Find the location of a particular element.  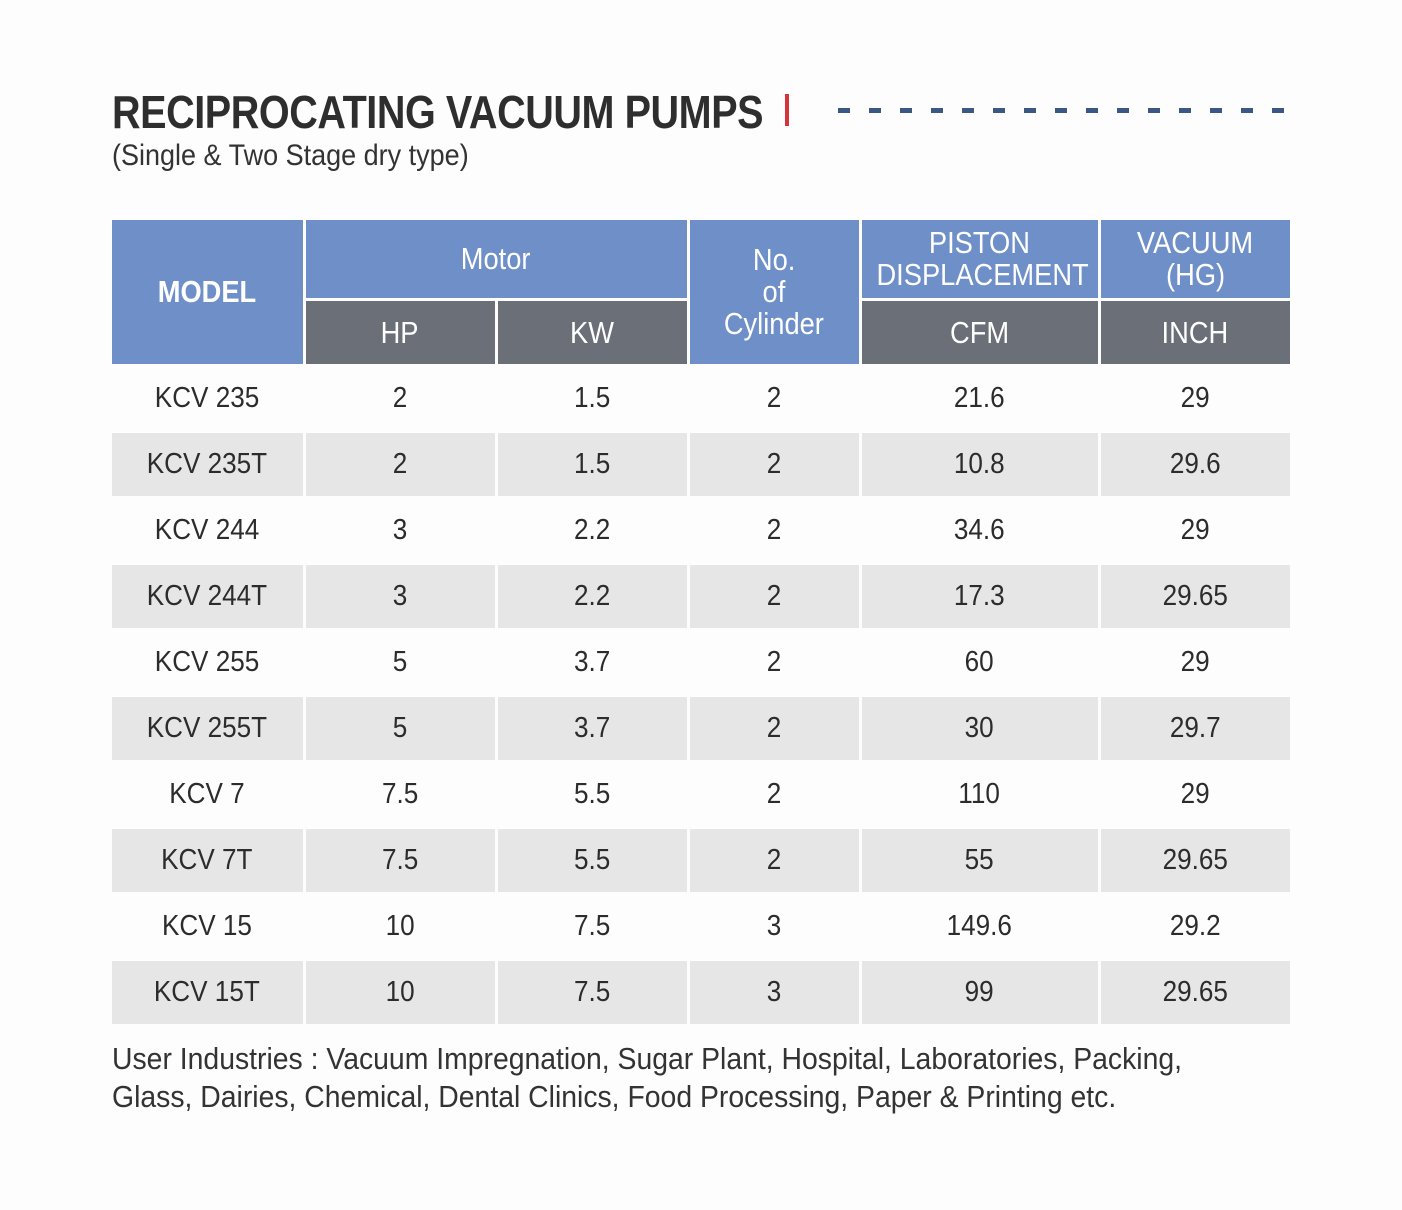

table-row: KCV 15 10 7.5 3 149.6 29.2 is located at coordinates (701, 927).